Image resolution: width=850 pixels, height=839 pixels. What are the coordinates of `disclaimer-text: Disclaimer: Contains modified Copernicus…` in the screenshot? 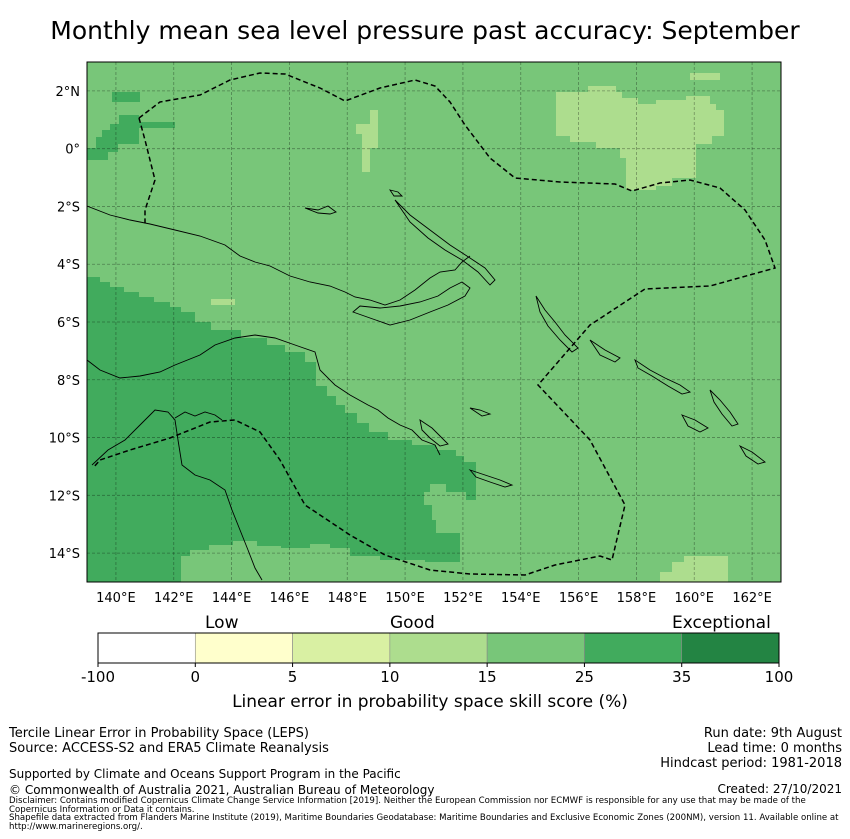 It's located at (407, 805).